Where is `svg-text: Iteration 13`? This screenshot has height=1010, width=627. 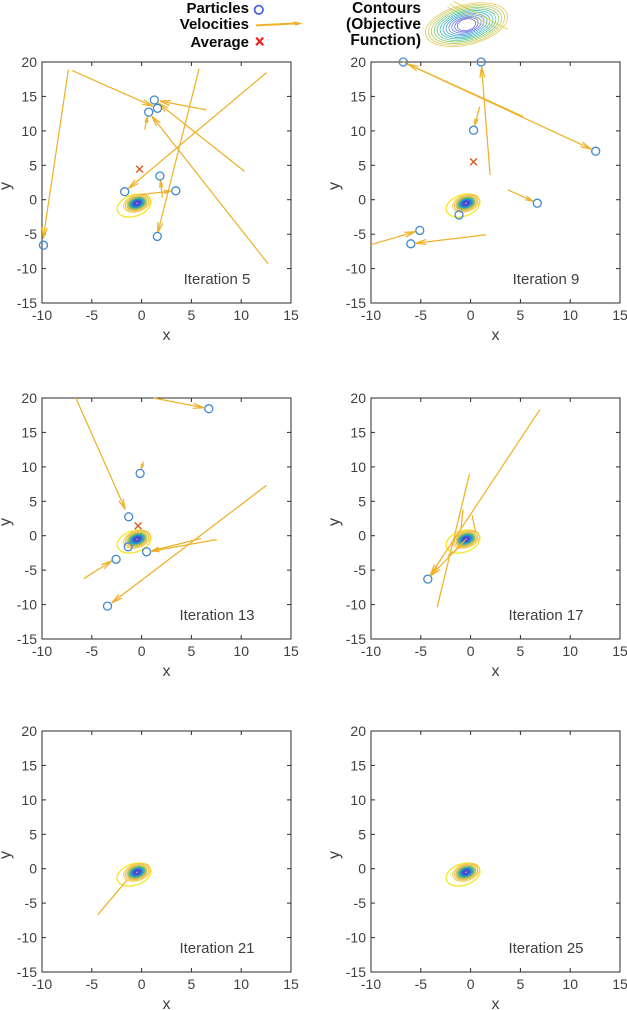 svg-text: Iteration 13 is located at coordinates (216, 615).